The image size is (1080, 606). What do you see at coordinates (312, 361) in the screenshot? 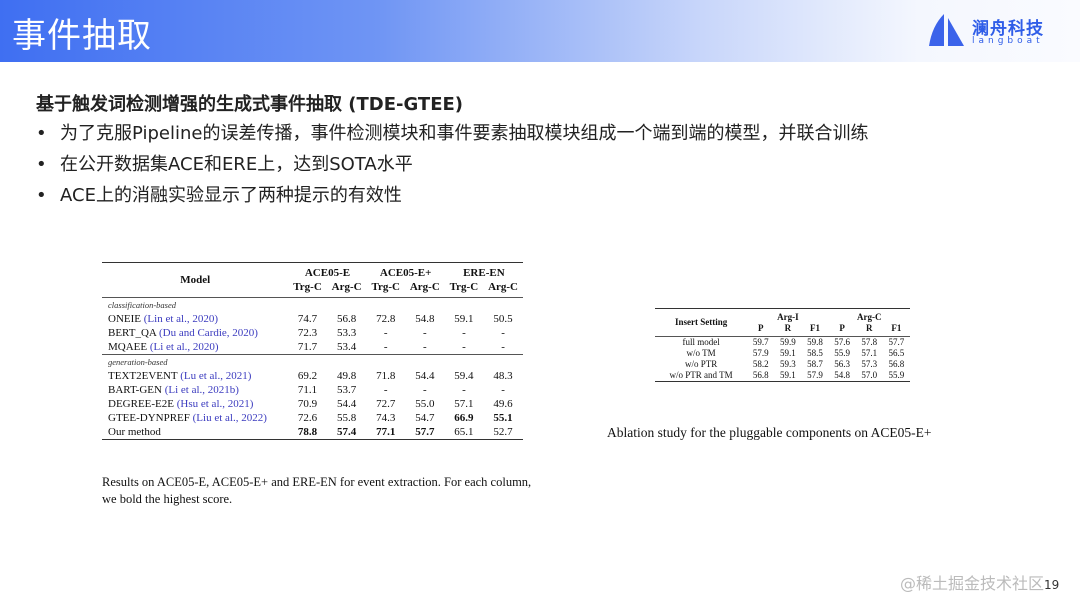
I see `section-row: generation-based` at bounding box center [312, 361].